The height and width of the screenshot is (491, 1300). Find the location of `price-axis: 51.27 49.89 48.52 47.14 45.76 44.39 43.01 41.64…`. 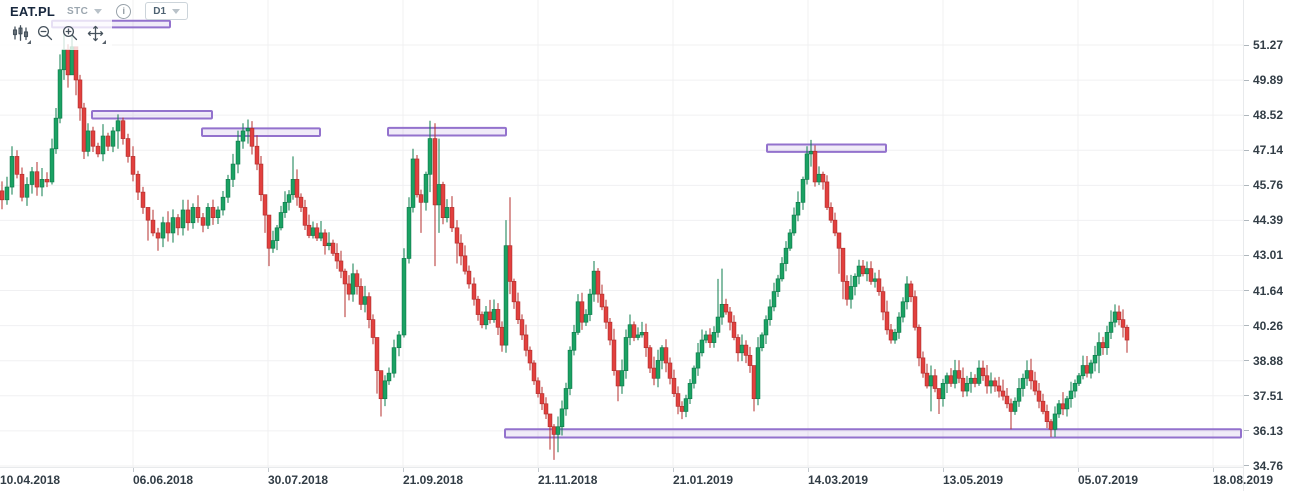

price-axis: 51.27 49.89 48.52 47.14 45.76 44.39 43.01 41.64… is located at coordinates (1271, 245).